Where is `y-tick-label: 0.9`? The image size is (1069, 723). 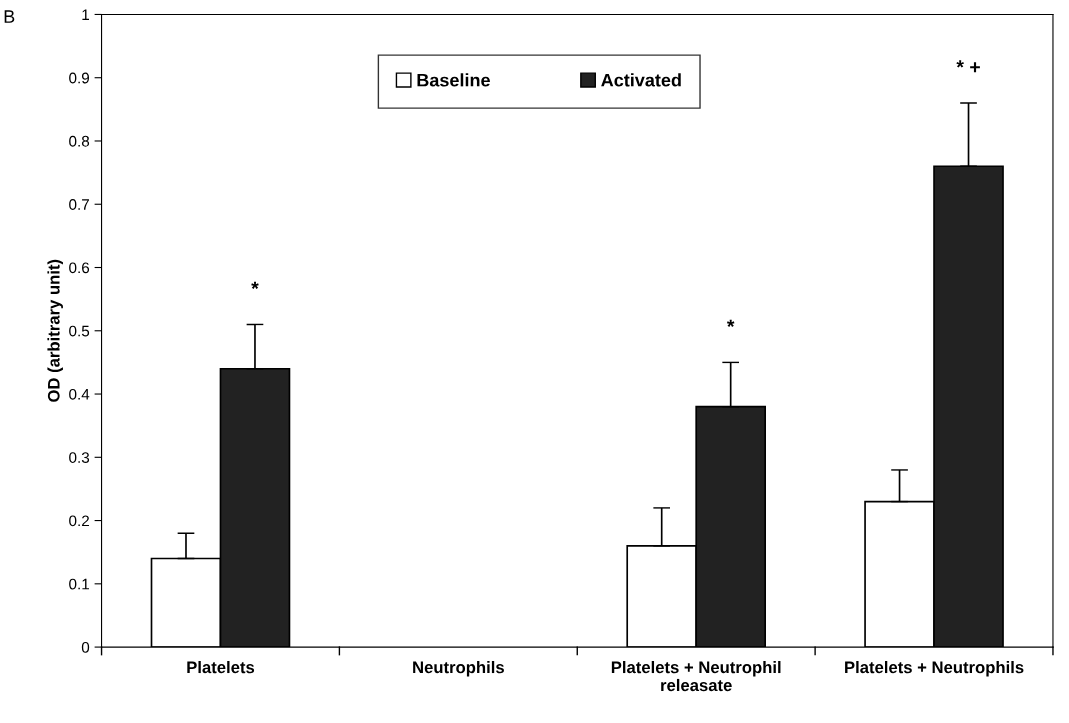 y-tick-label: 0.9 is located at coordinates (79, 78).